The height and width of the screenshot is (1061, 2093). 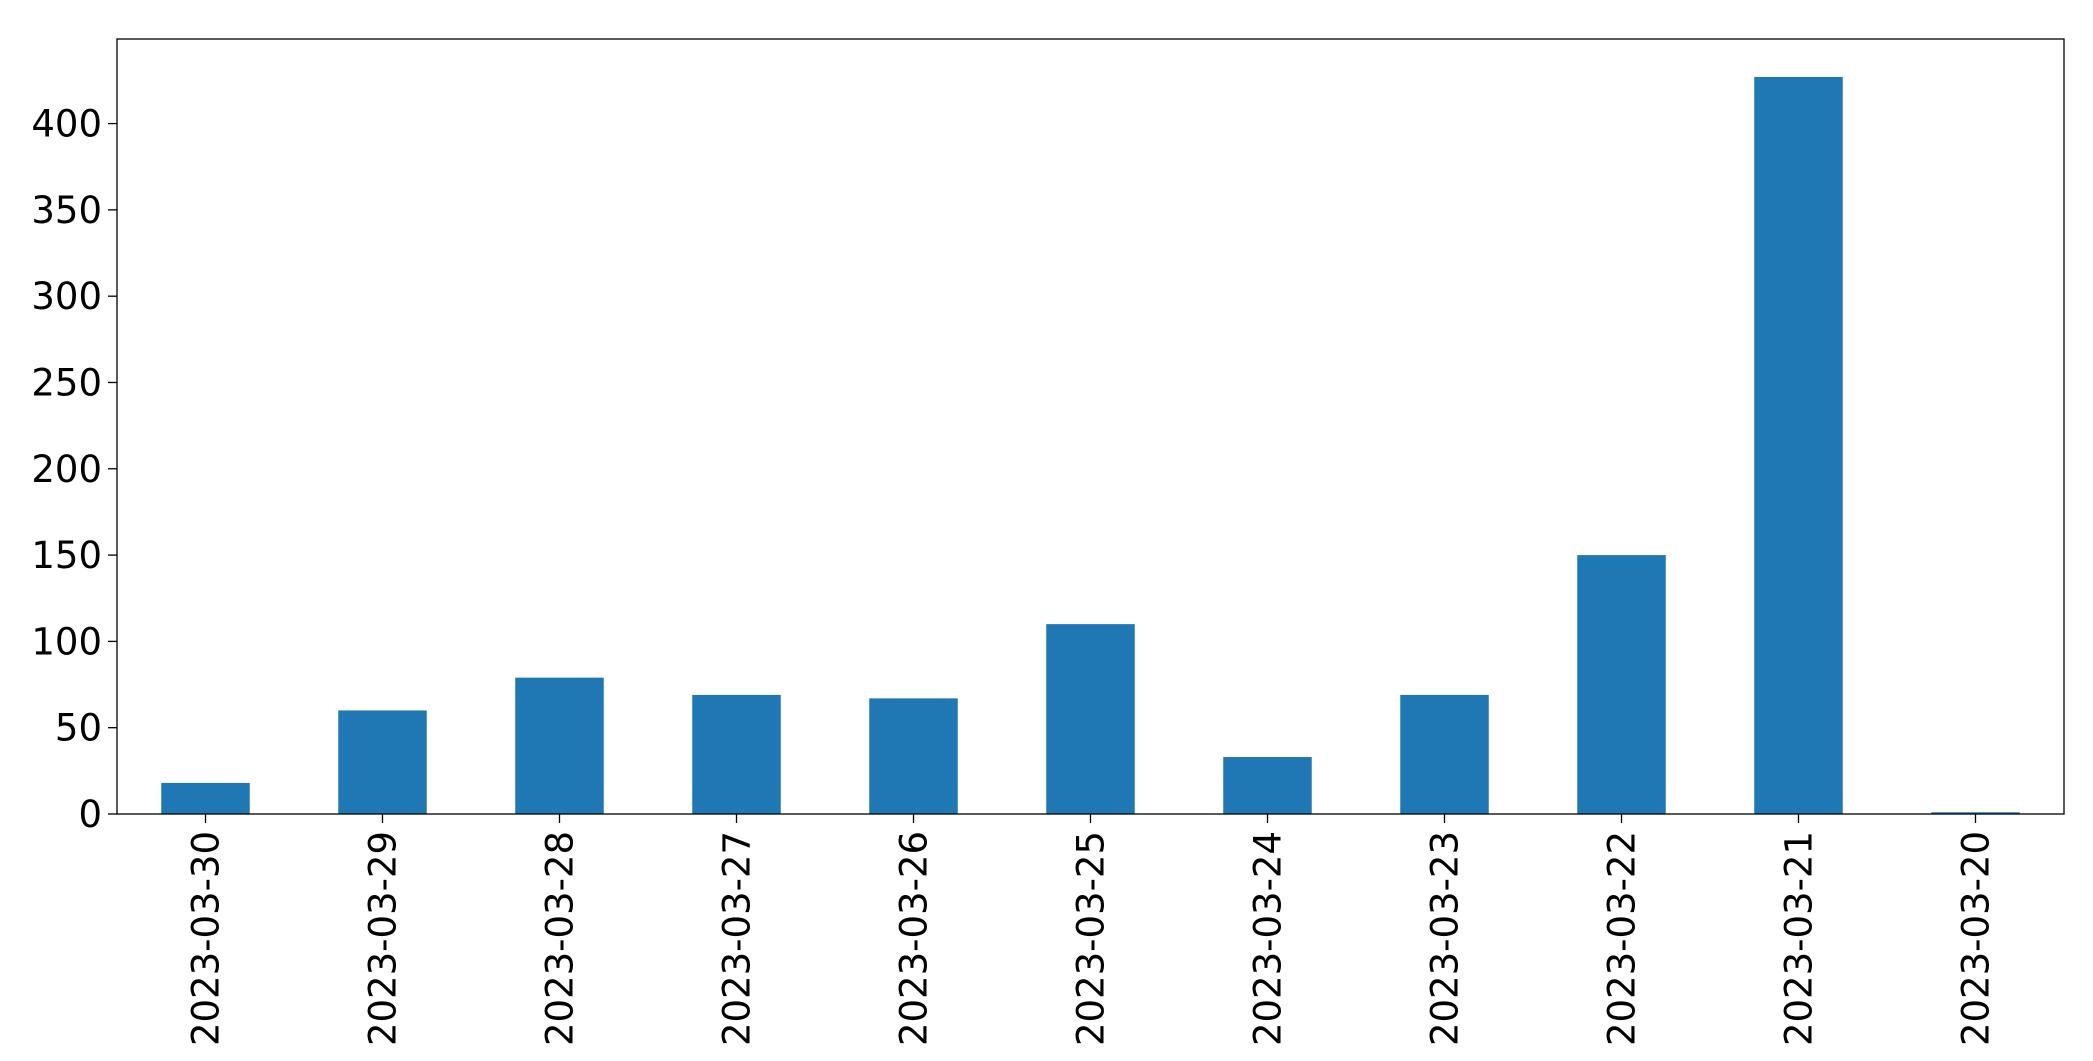 I want to click on y-tick-label: 200, so click(x=66, y=469).